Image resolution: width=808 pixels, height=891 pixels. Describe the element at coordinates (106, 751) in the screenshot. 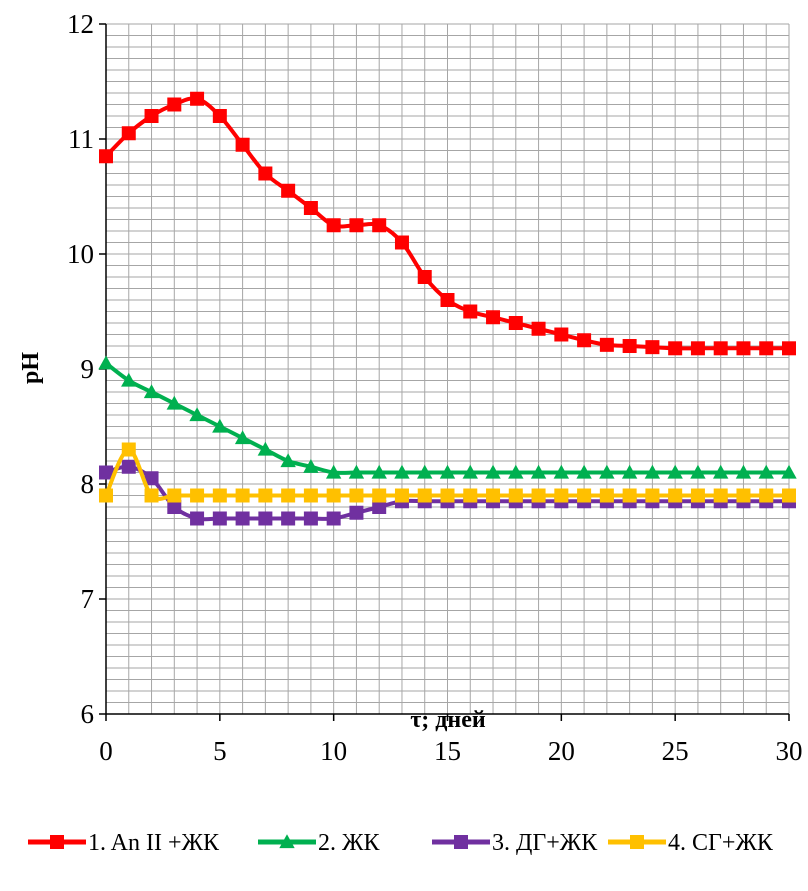

I see `x-tick-label: 0` at that location.